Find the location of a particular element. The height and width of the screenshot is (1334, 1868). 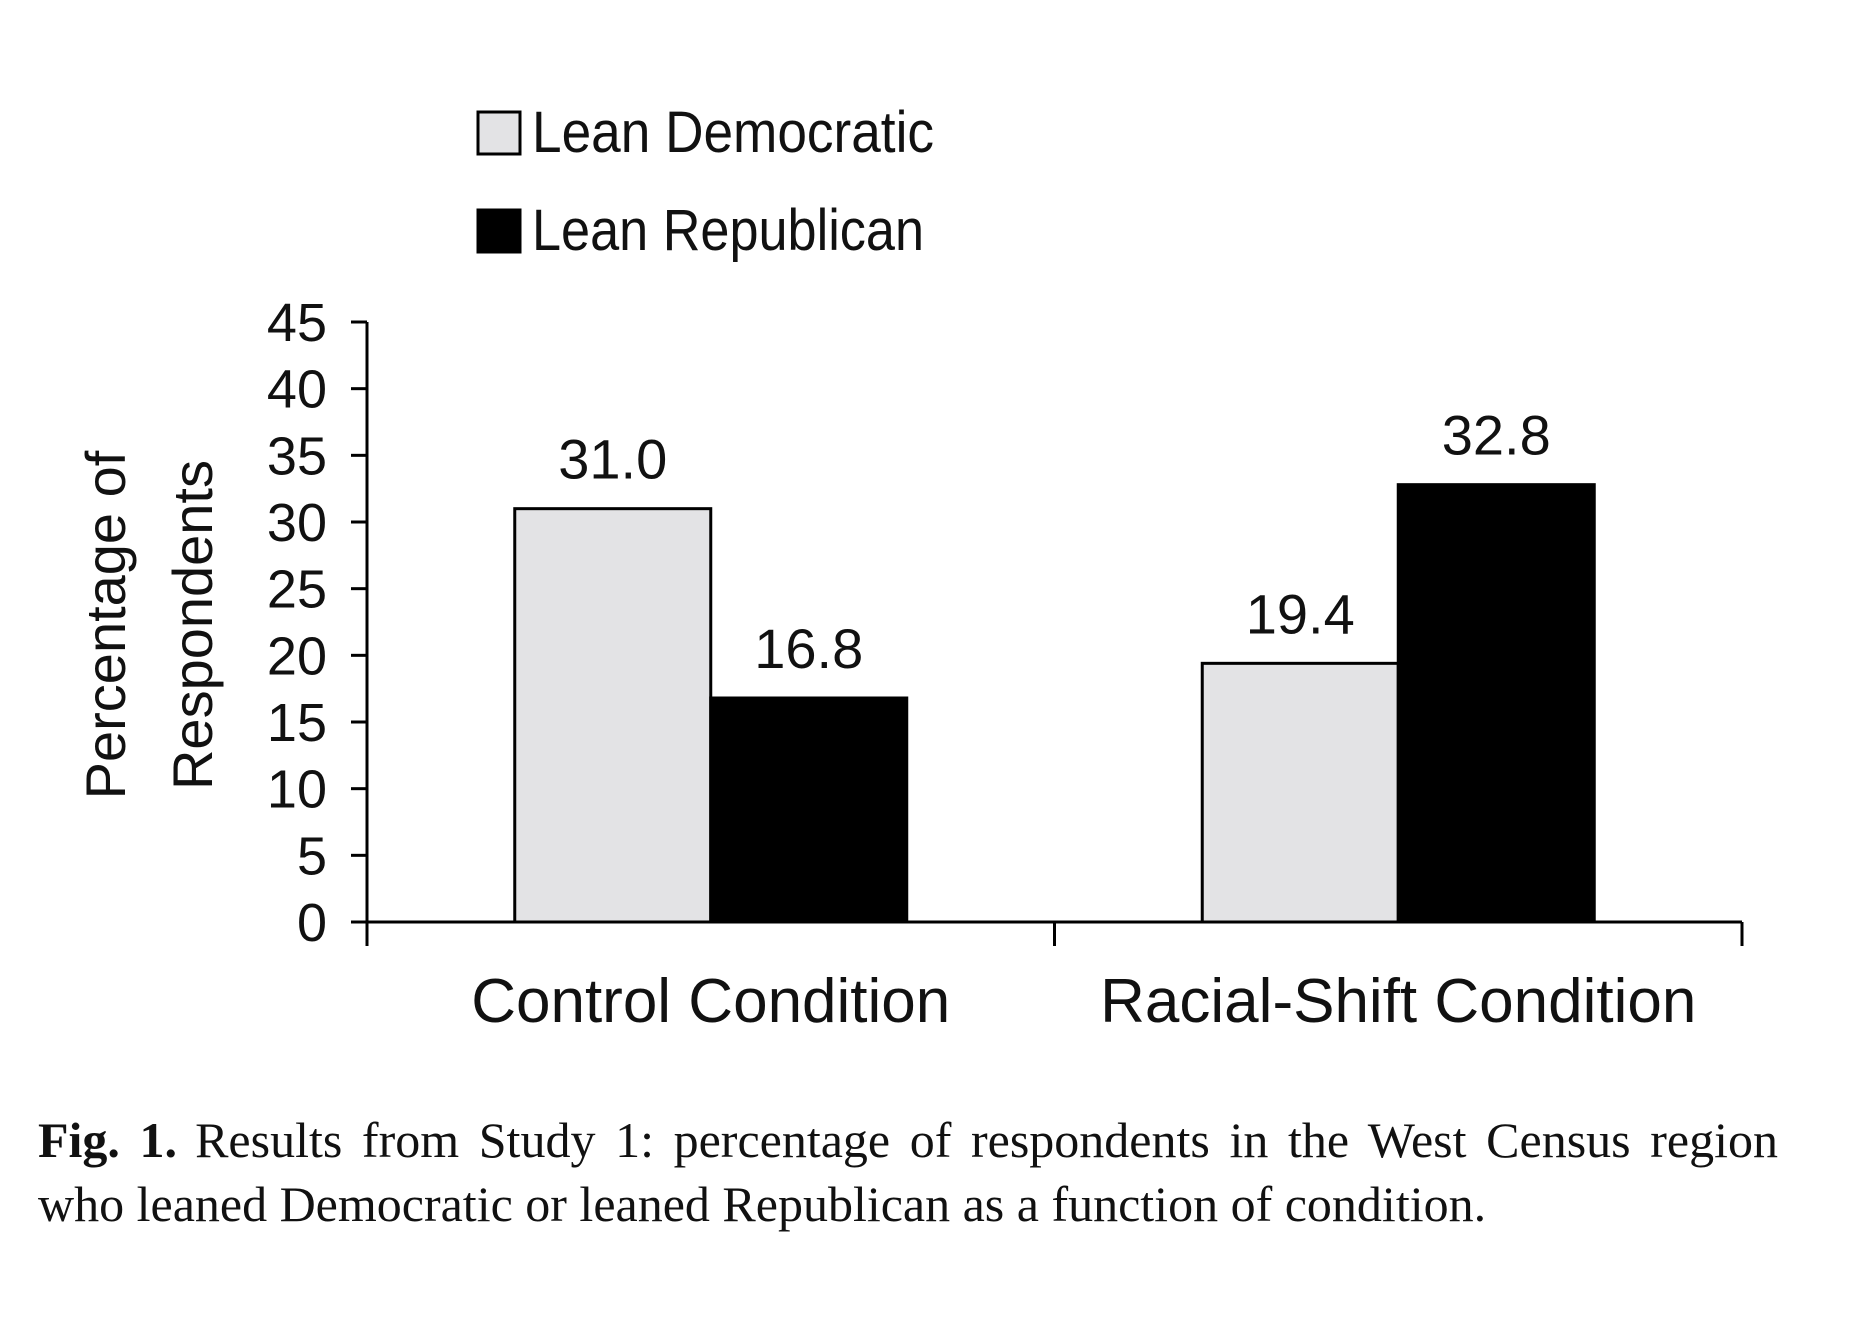

legend-label: Lean Republican is located at coordinates (728, 230).